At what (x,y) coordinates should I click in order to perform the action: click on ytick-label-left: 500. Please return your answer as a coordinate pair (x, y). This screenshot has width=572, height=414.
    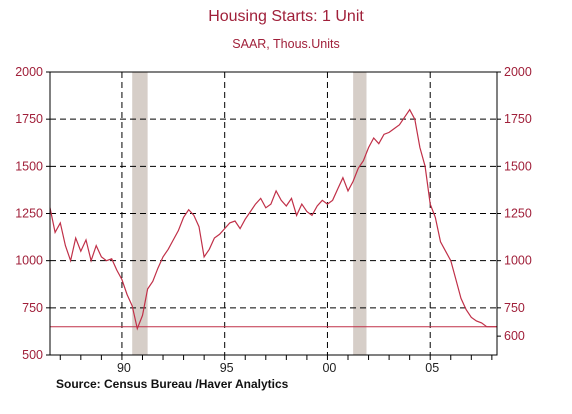
    Looking at the image, I should click on (32, 355).